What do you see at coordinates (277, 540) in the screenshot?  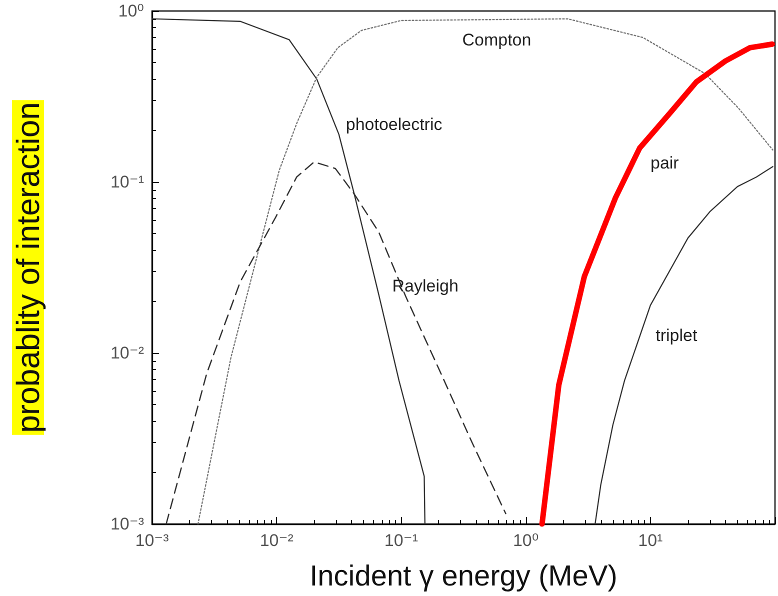 I see `x-tick-label: 10⁻²` at bounding box center [277, 540].